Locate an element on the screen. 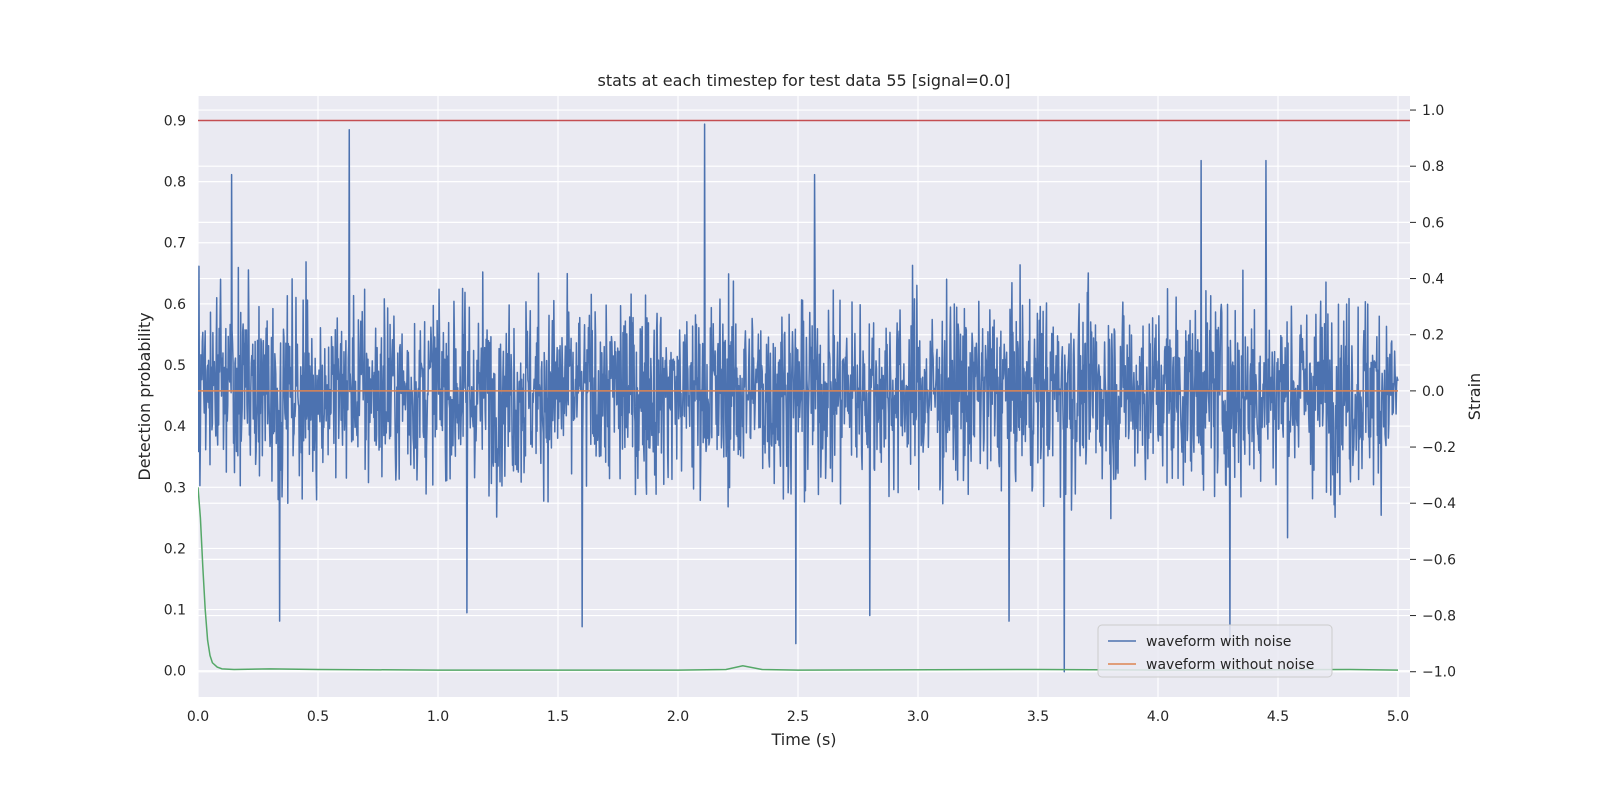 This screenshot has height=800, width=1600. x-tick-label: 4.5 is located at coordinates (1278, 717).